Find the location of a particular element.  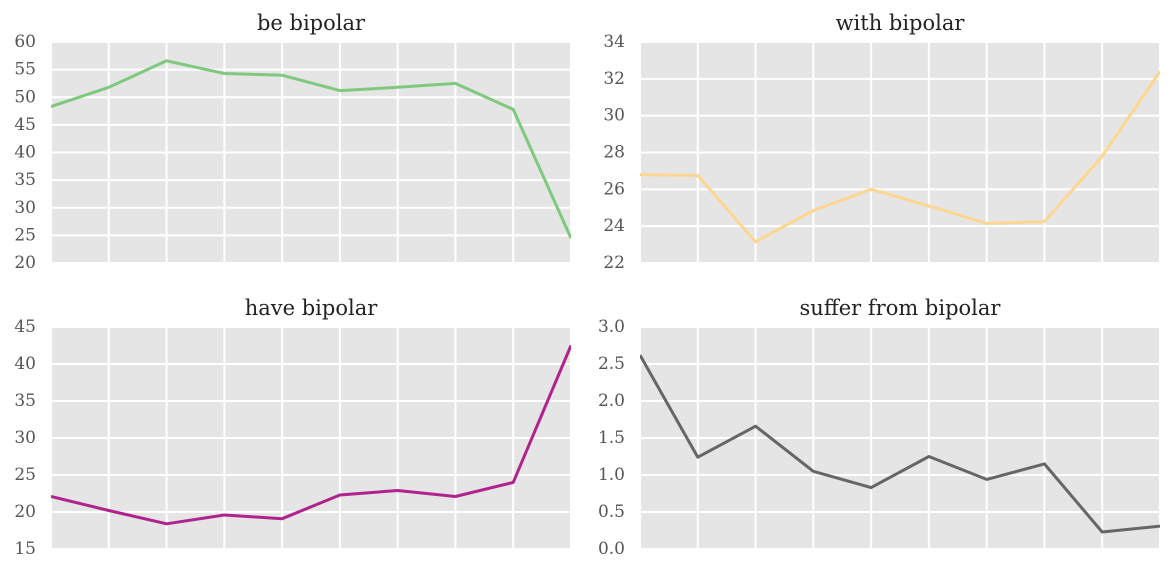

chart-title: be bipolar is located at coordinates (311, 23).